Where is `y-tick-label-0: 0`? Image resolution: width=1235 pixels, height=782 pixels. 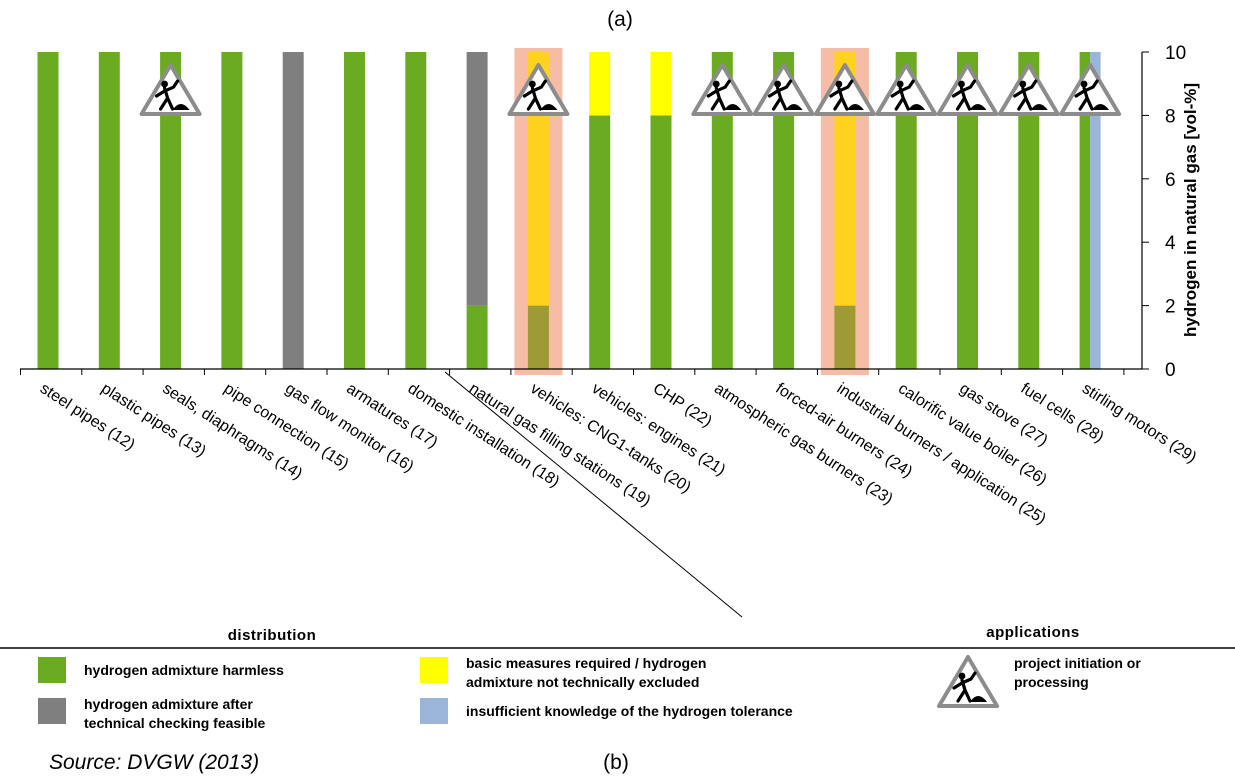
y-tick-label-0: 0 is located at coordinates (1170, 370).